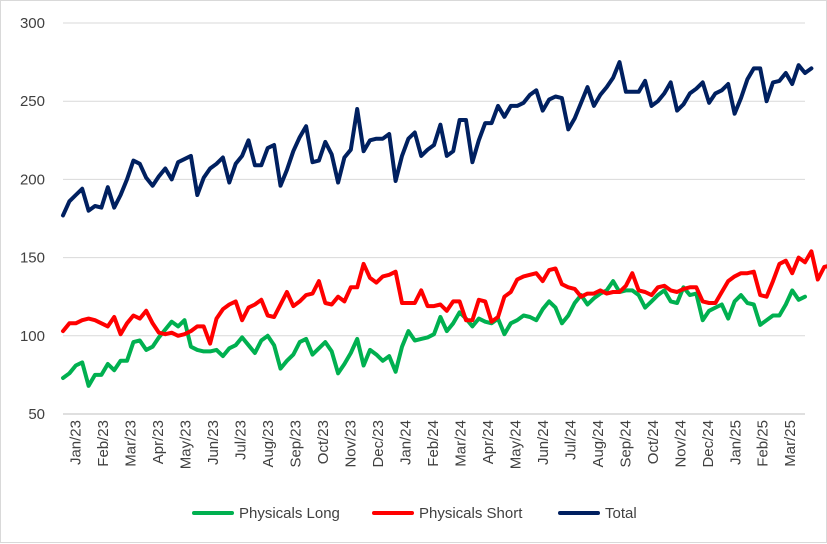 The width and height of the screenshot is (827, 544). What do you see at coordinates (625, 444) in the screenshot?
I see `x-tick-label: Sep/24` at bounding box center [625, 444].